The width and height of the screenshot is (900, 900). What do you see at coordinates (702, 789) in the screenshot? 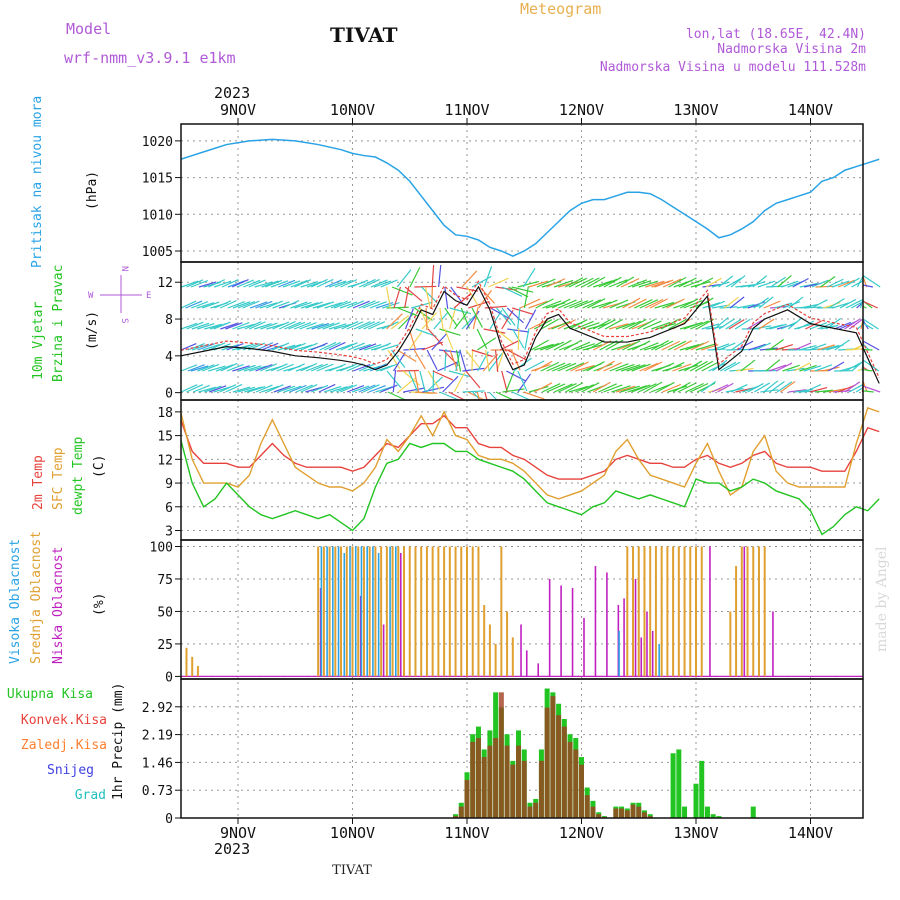
I see `precip-total-bar` at bounding box center [702, 789].